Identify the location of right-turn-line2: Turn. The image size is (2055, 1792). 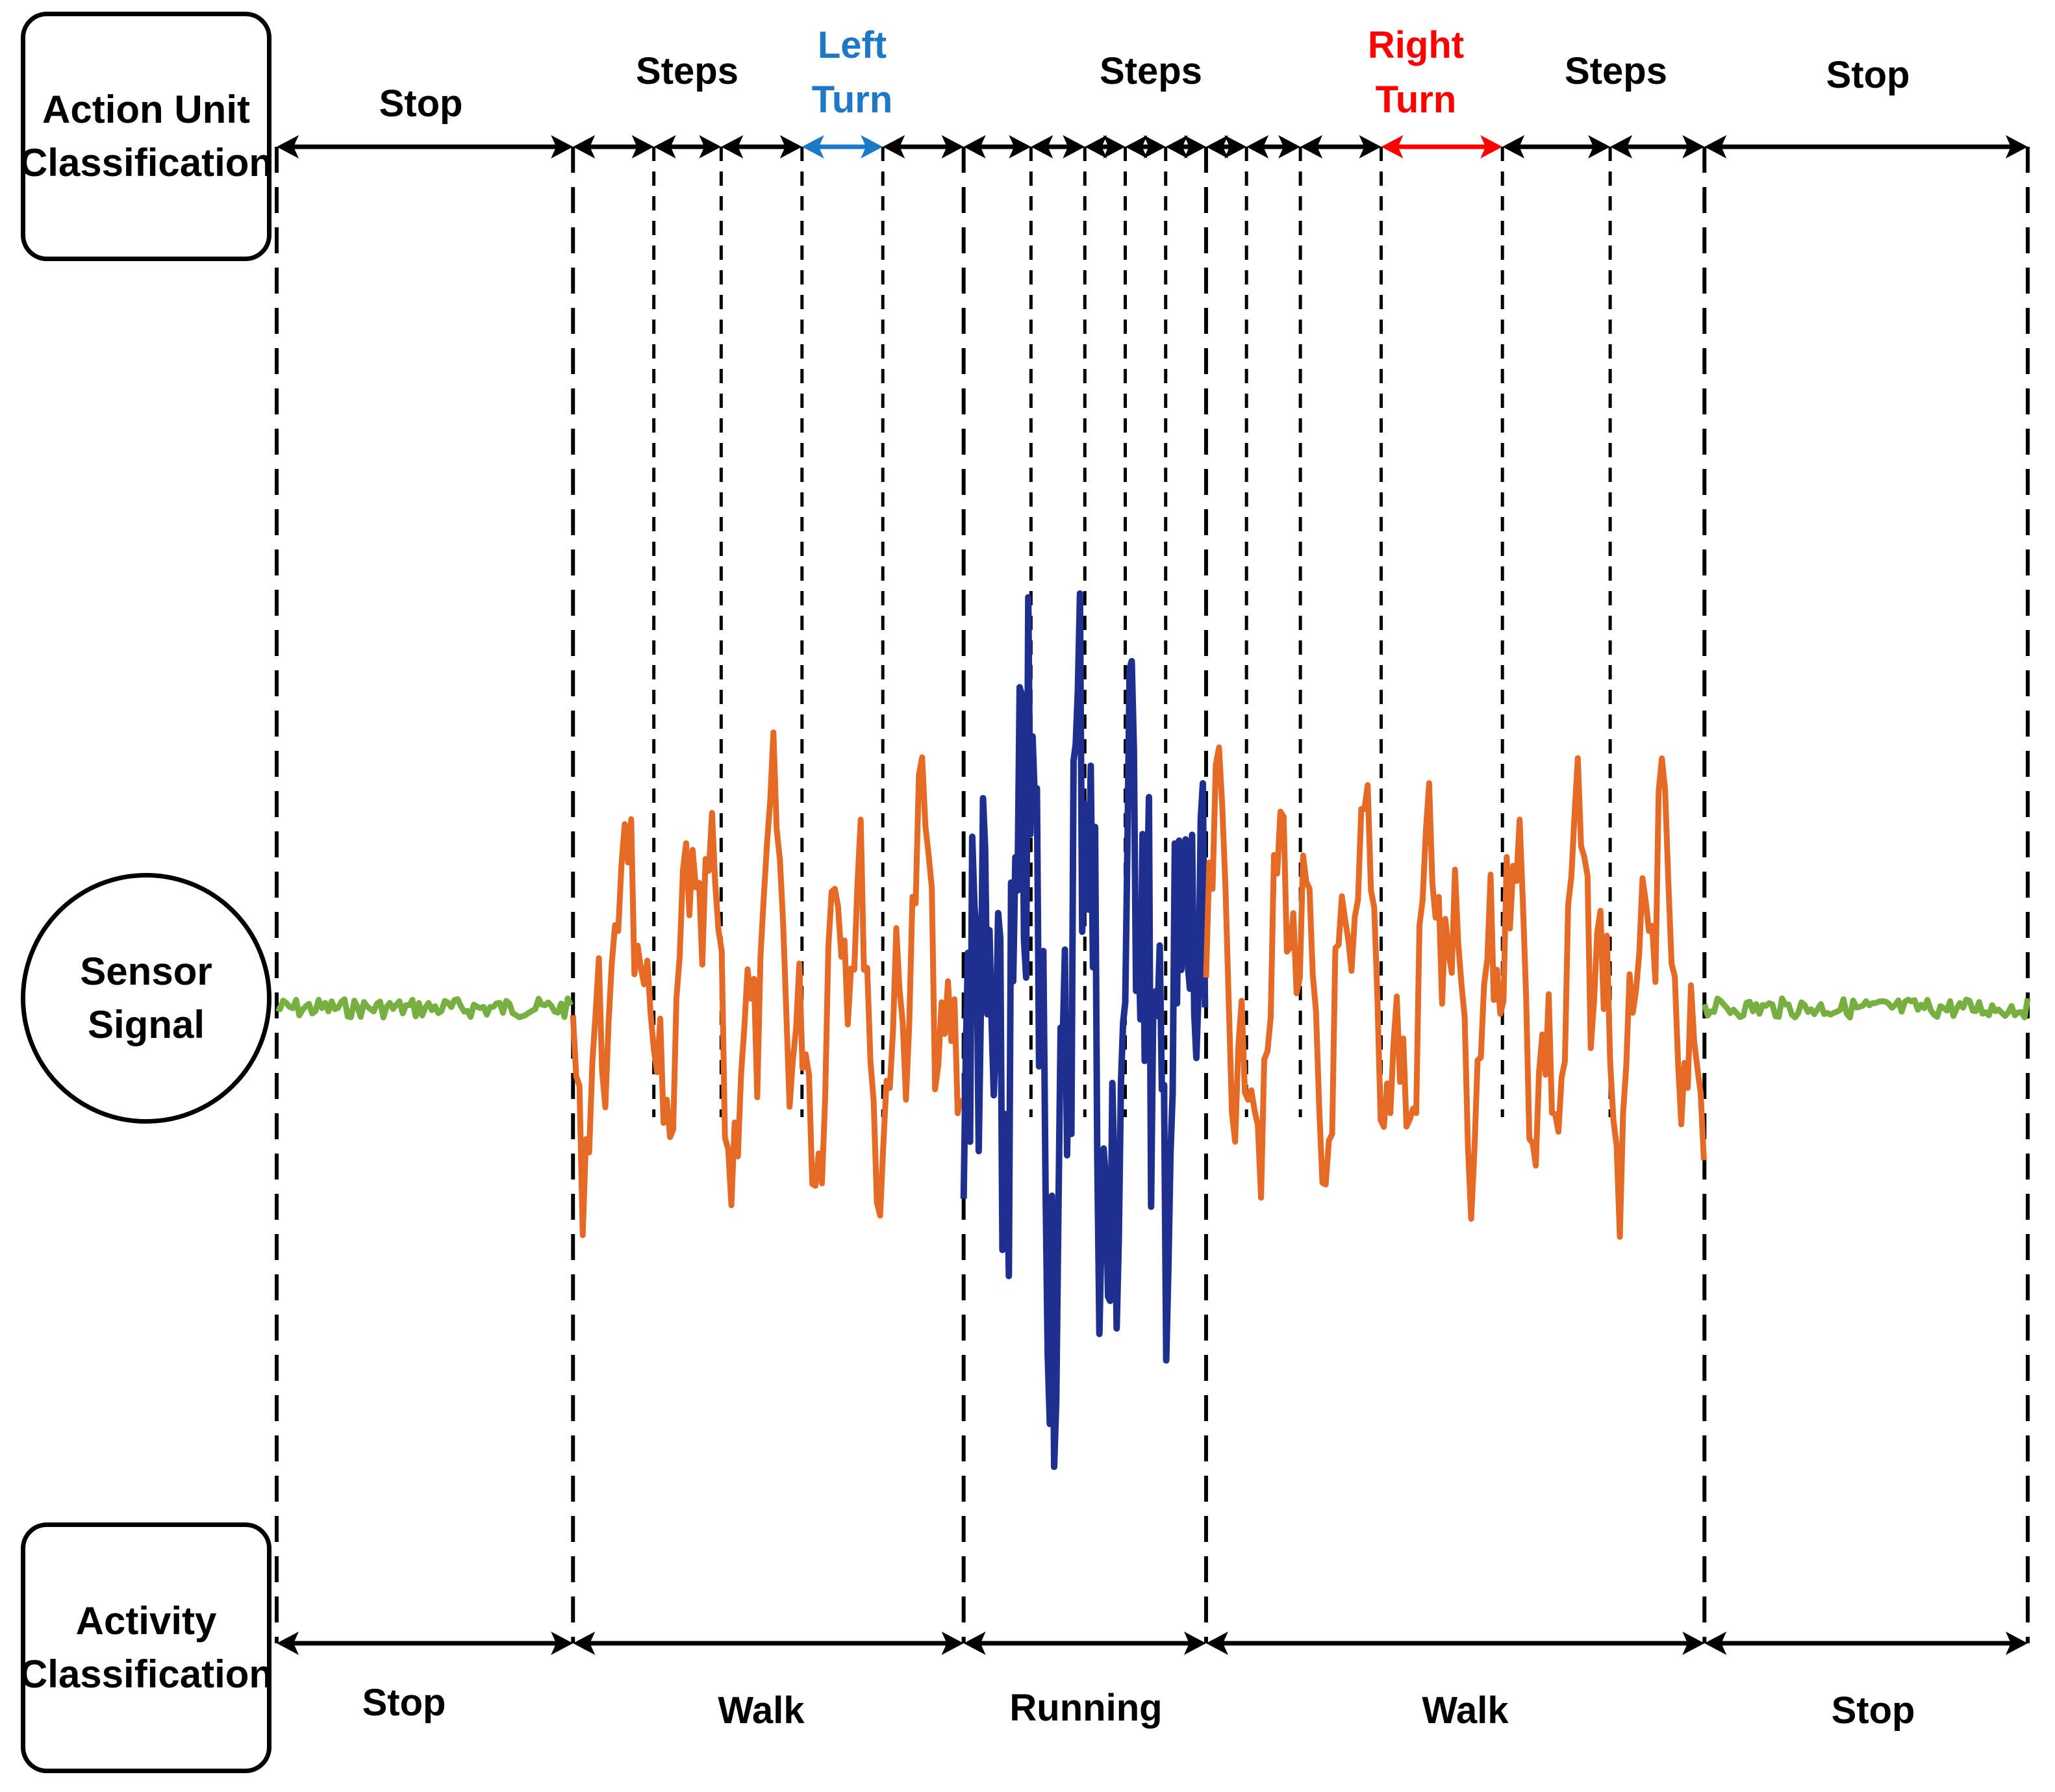
(1416, 100).